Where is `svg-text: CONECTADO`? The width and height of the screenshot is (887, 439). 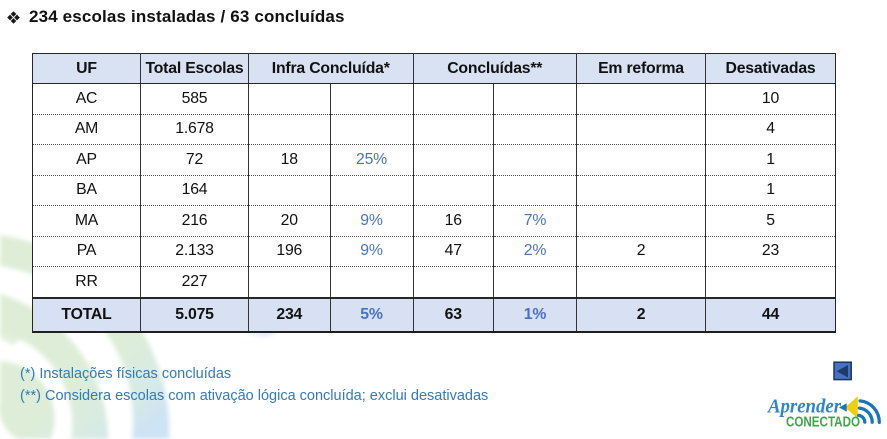
svg-text: CONECTADO is located at coordinates (823, 423).